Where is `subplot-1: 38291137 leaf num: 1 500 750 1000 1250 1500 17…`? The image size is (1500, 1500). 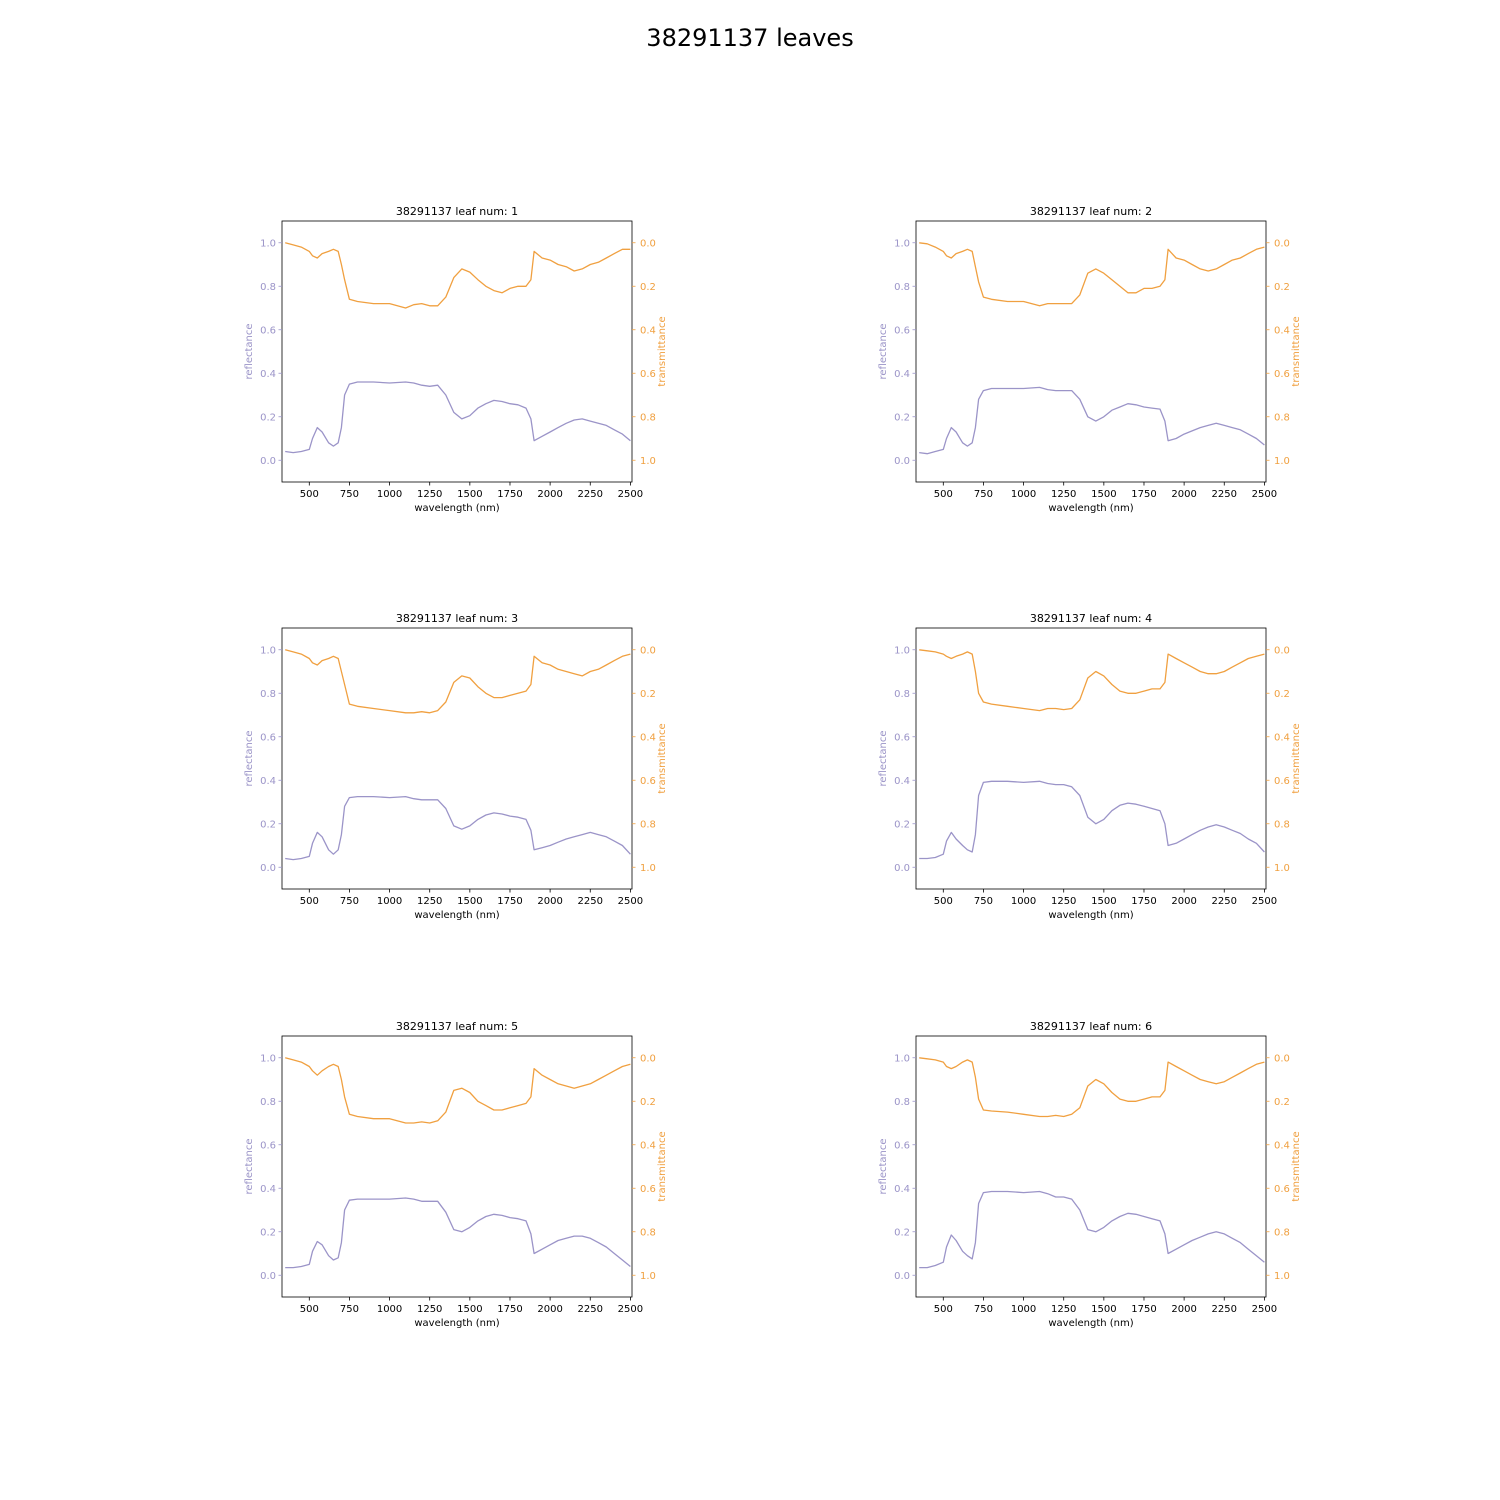
subplot-1: 38291137 leaf num: 1 500 750 1000 1250 1500 17… is located at coordinates (456, 359).